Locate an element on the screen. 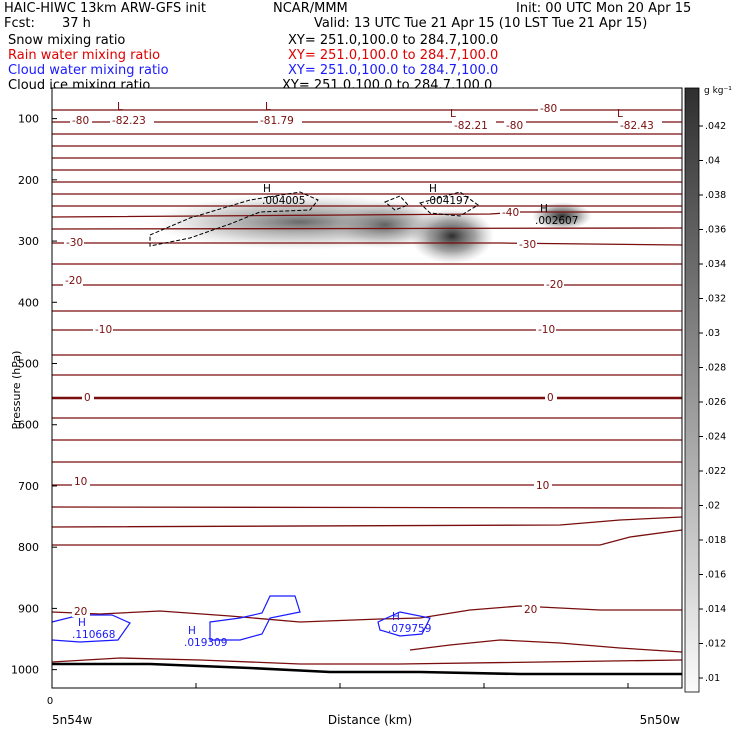  terrain-line is located at coordinates (367, 669).